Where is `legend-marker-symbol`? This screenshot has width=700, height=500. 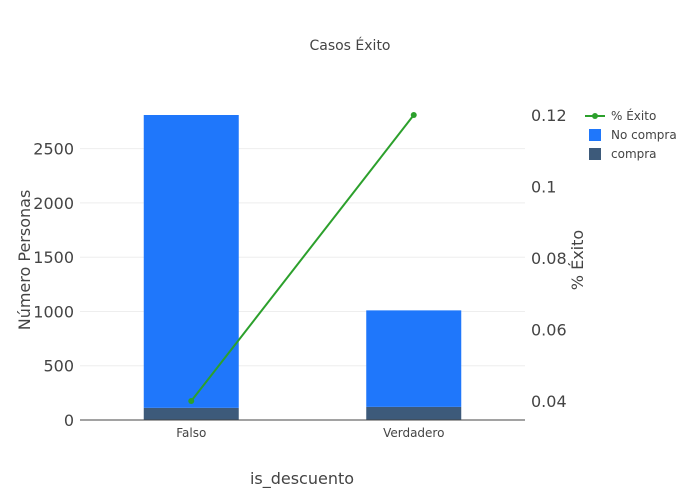 legend-marker-symbol is located at coordinates (595, 116).